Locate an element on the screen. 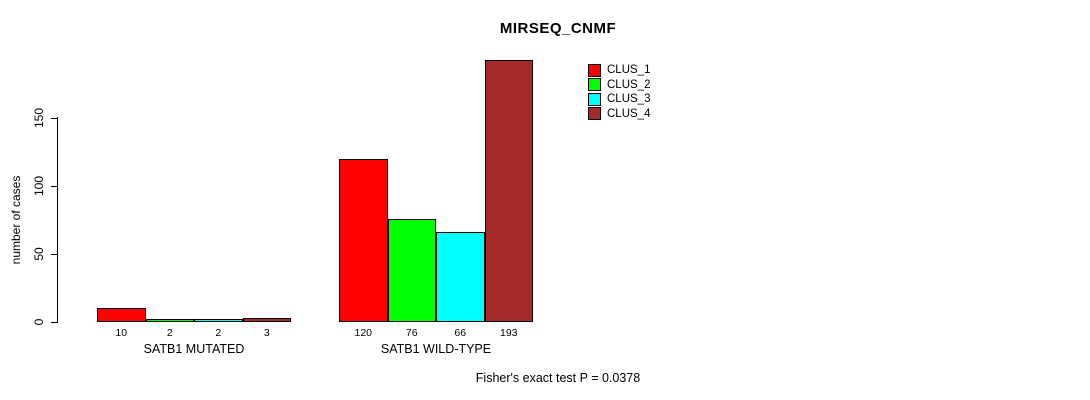 Image resolution: width=1090 pixels, height=400 pixels. y-tick-label: 150 is located at coordinates (39, 118).